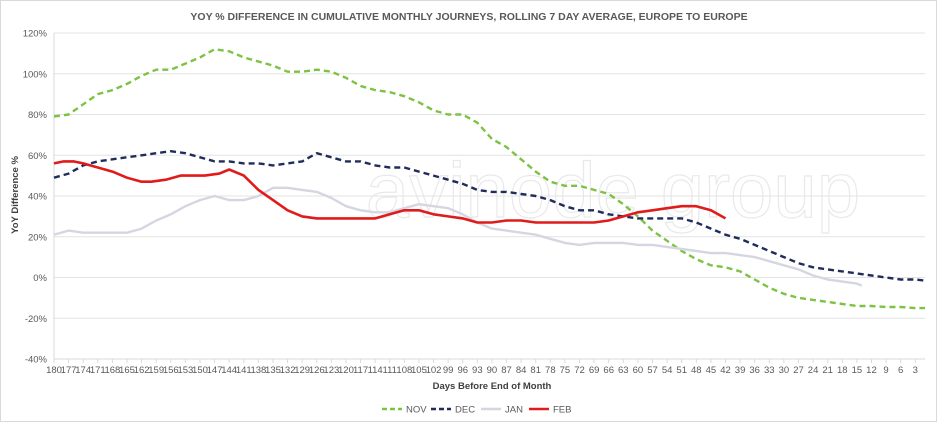  What do you see at coordinates (360, 370) in the screenshot?
I see `x-tick-label: 117` at bounding box center [360, 370].